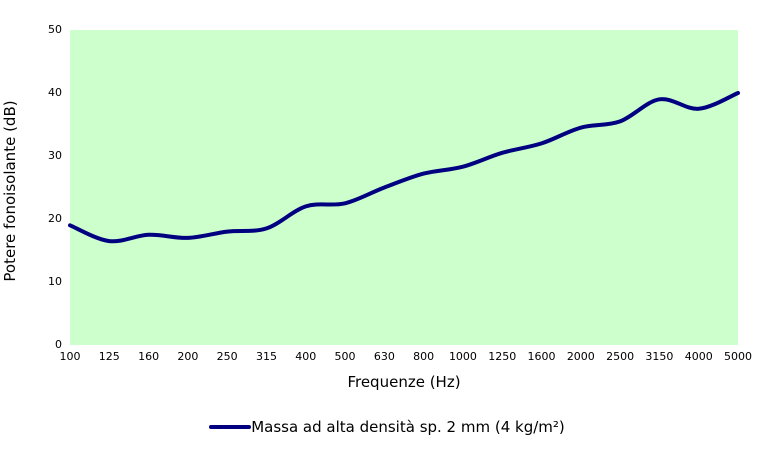 This screenshot has width=774, height=452. What do you see at coordinates (55, 218) in the screenshot?
I see `y-tick-label: 20` at bounding box center [55, 218].